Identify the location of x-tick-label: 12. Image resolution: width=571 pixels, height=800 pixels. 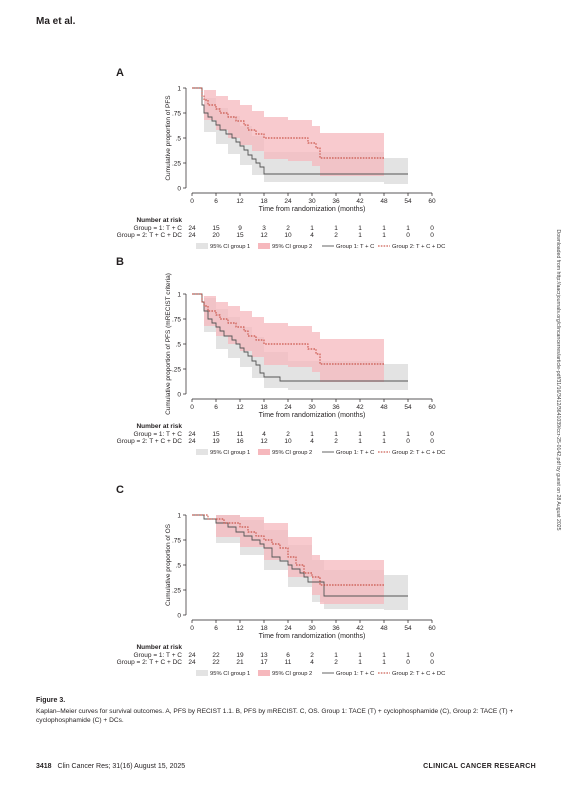
(240, 407).